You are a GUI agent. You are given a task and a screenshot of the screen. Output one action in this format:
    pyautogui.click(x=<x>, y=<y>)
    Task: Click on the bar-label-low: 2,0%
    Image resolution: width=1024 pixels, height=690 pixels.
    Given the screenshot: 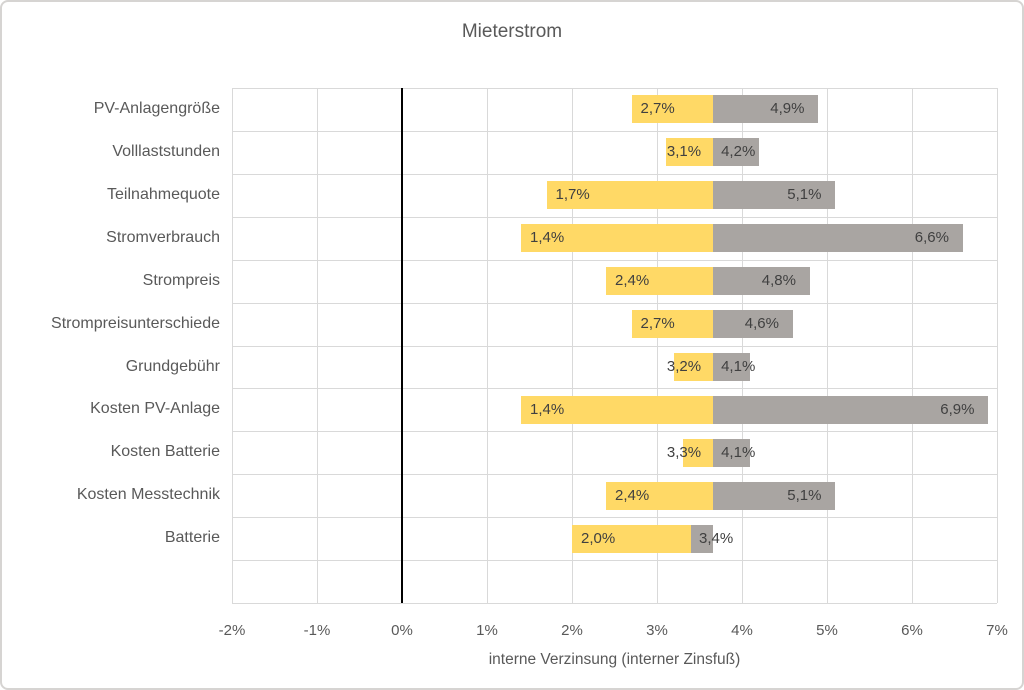 What is the action you would take?
    pyautogui.click(x=598, y=538)
    